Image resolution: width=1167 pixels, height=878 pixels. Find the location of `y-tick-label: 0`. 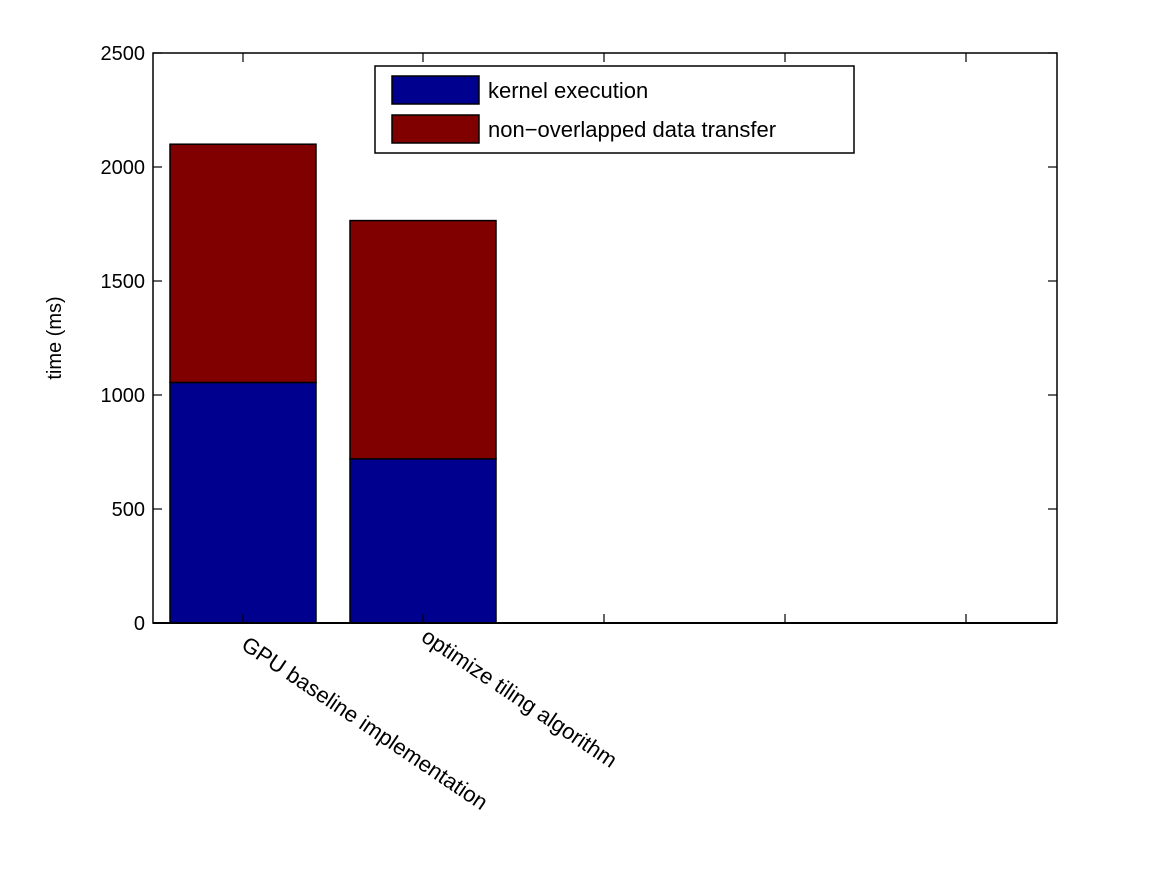

y-tick-label: 0 is located at coordinates (139, 624).